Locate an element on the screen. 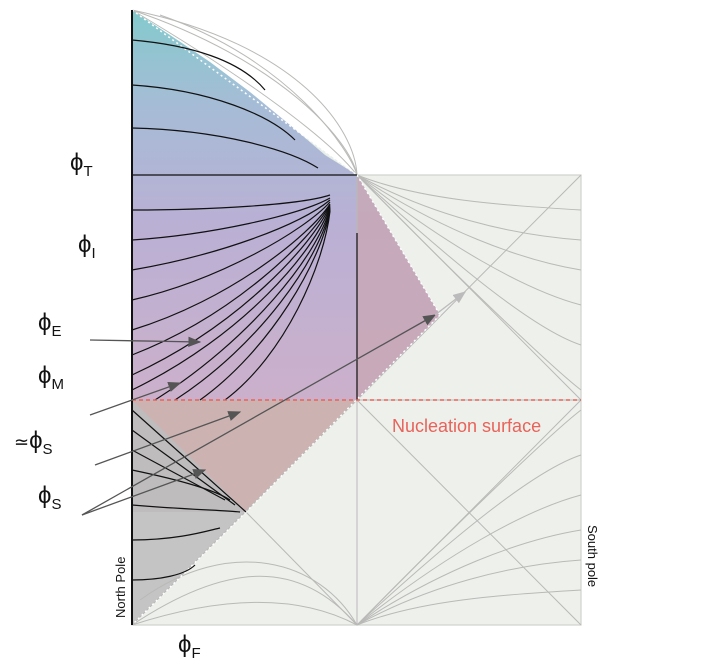  label-phi-T: ϕT is located at coordinates (81, 164).